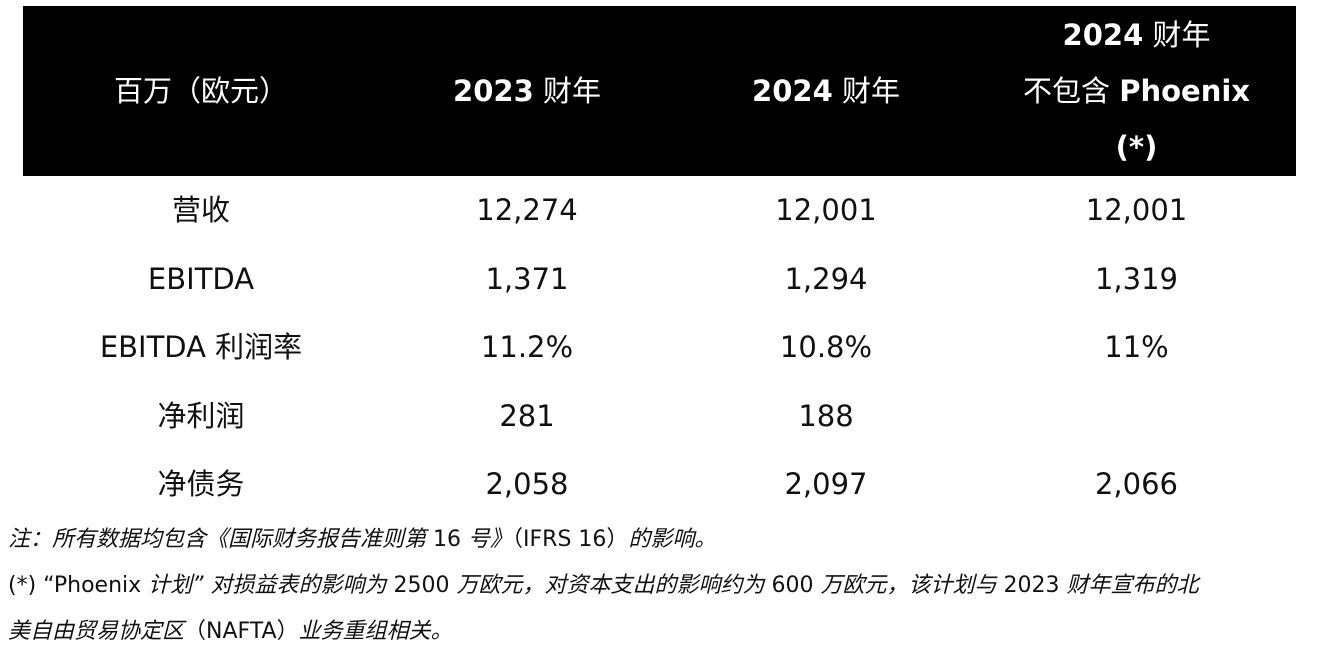 The image size is (1320, 655). What do you see at coordinates (527, 347) in the screenshot?
I see `cell-fy2023: 11.2%` at bounding box center [527, 347].